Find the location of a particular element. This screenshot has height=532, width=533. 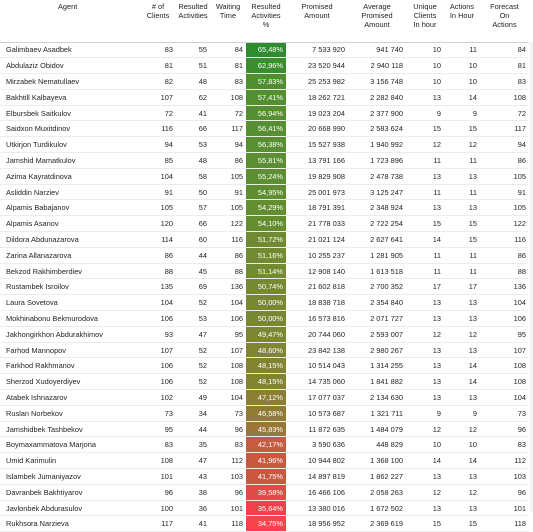

cell-agent: Galimbaev Asadbek is located at coordinates (70, 50).